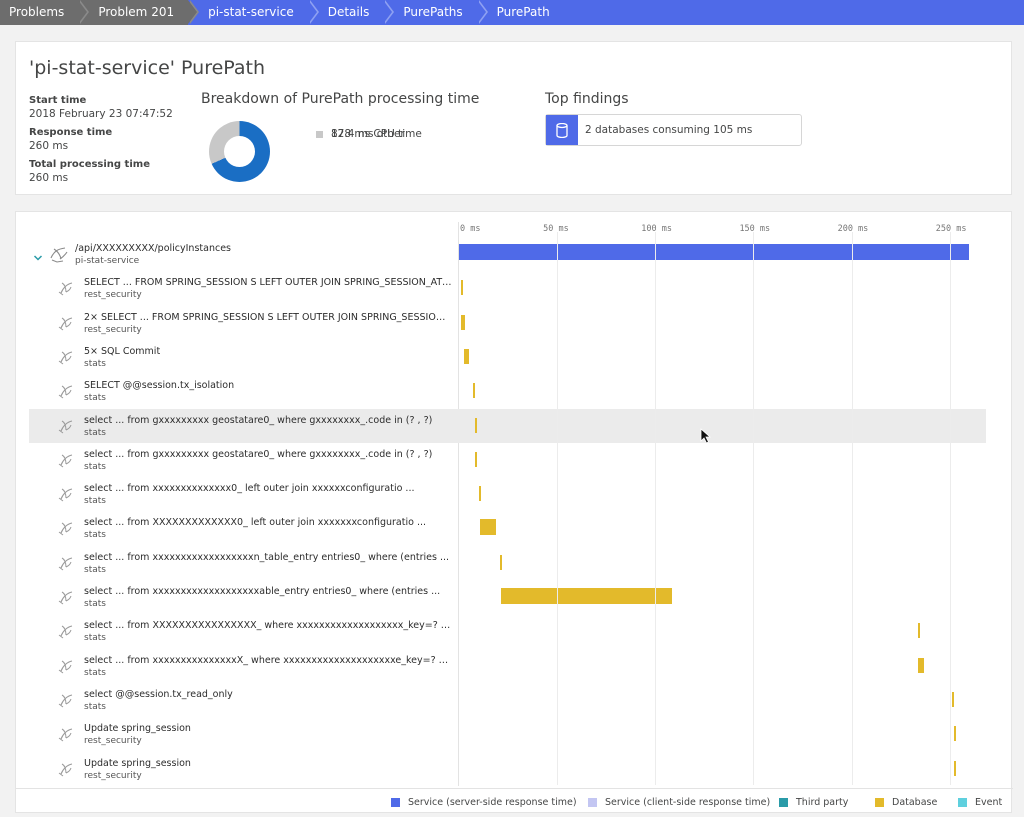 The width and height of the screenshot is (1024, 817). I want to click on legend-item: Service (server-side response time), so click(484, 802).